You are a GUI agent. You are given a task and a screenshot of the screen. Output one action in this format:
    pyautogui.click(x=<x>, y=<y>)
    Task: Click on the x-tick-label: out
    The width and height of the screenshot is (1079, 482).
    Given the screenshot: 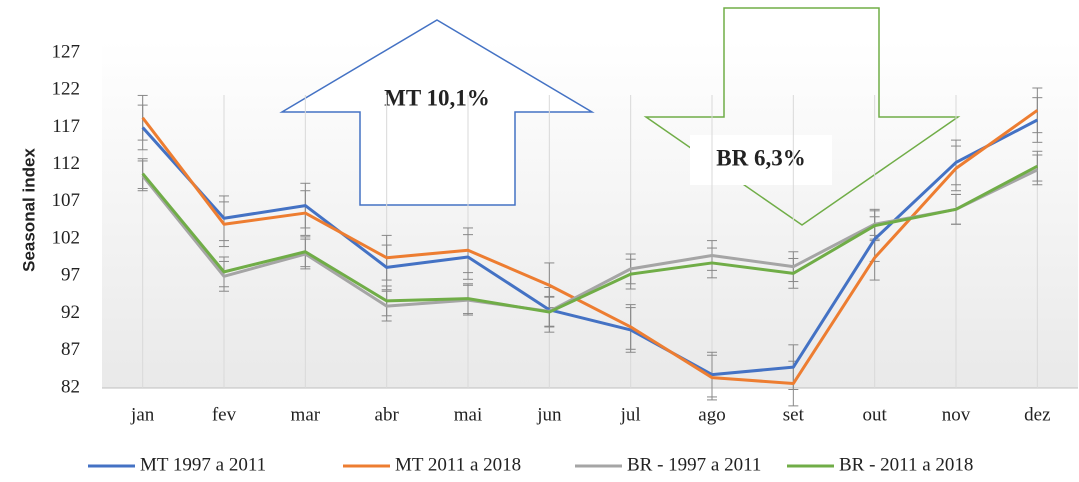 What is the action you would take?
    pyautogui.click(x=875, y=414)
    